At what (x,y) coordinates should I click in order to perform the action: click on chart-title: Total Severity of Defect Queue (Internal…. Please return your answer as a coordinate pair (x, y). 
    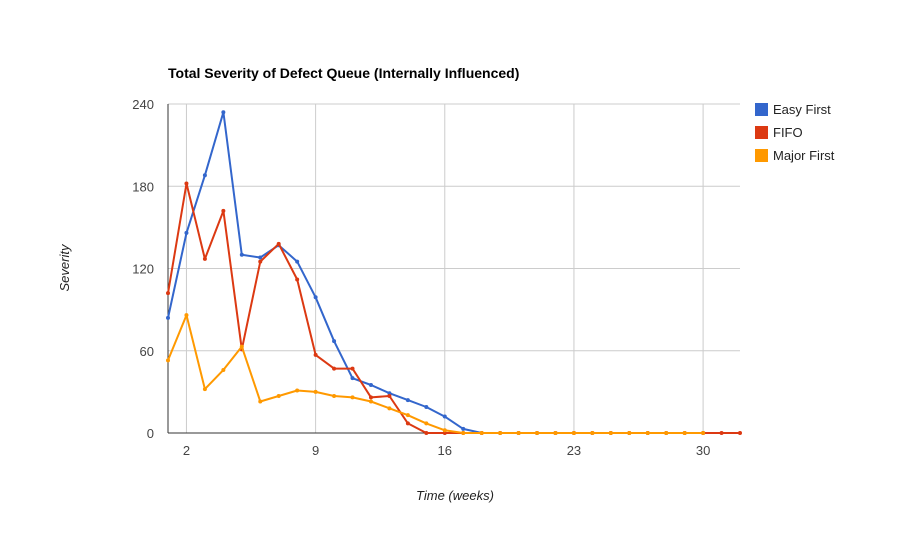
    Looking at the image, I should click on (343, 73).